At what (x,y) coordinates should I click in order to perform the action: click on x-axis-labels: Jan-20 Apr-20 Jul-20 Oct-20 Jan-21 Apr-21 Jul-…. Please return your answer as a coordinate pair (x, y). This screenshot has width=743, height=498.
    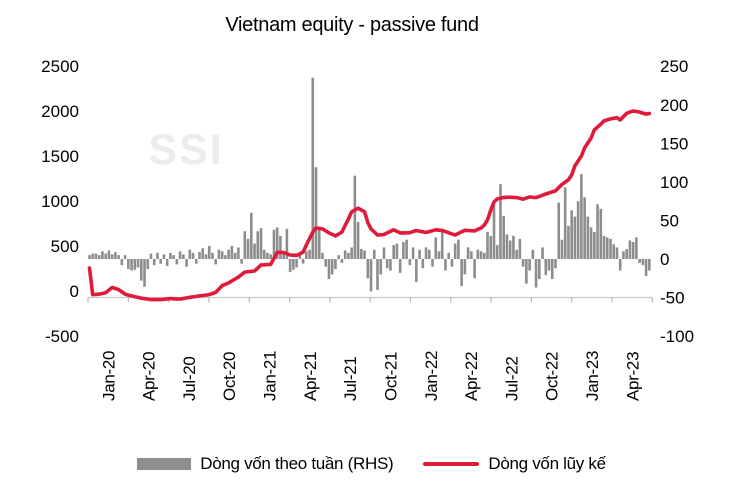
    Looking at the image, I should click on (370, 376).